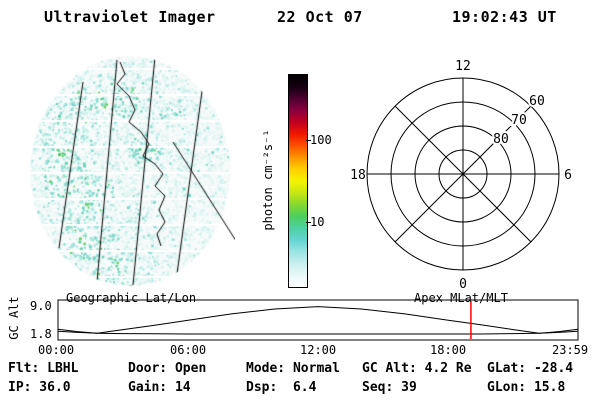 Image resolution: width=600 pixels, height=400 pixels. What do you see at coordinates (317, 222) in the screenshot?
I see `colorbar-tick-10: 10` at bounding box center [317, 222].